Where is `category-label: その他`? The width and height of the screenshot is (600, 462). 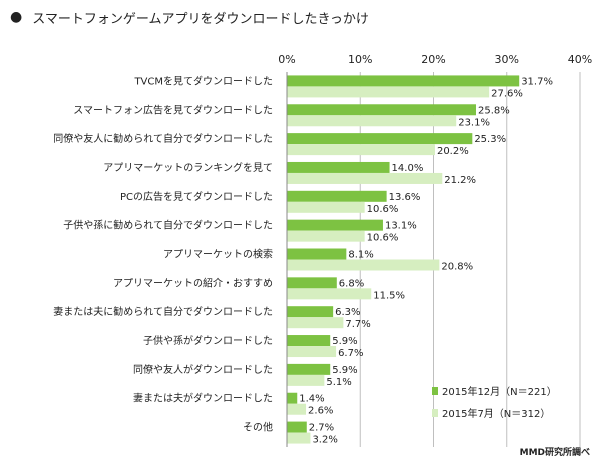 category-label: その他 is located at coordinates (258, 427).